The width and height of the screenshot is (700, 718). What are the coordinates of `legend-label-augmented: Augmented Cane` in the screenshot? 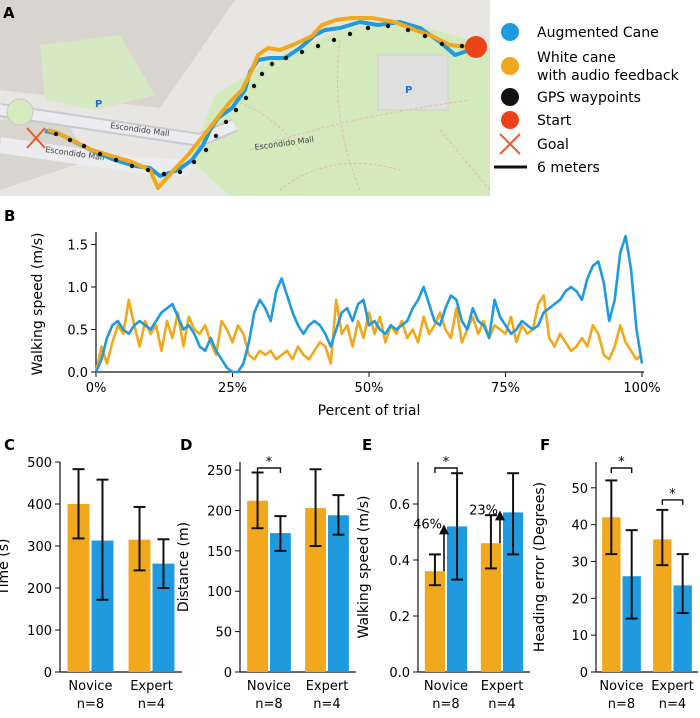 It's located at (598, 33).